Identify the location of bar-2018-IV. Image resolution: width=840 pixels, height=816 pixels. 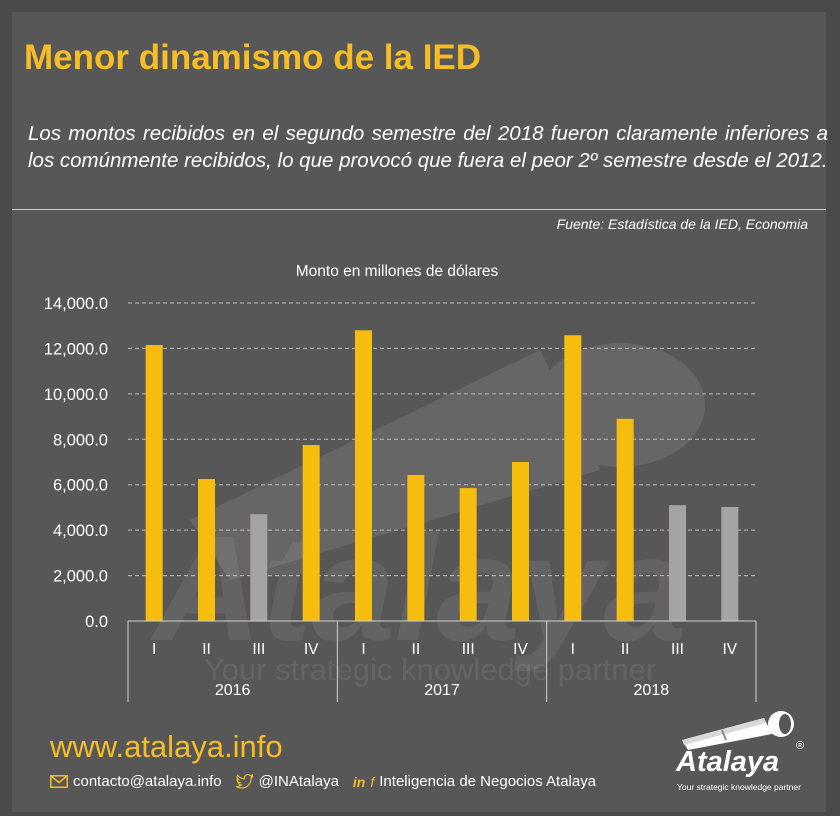
(730, 563).